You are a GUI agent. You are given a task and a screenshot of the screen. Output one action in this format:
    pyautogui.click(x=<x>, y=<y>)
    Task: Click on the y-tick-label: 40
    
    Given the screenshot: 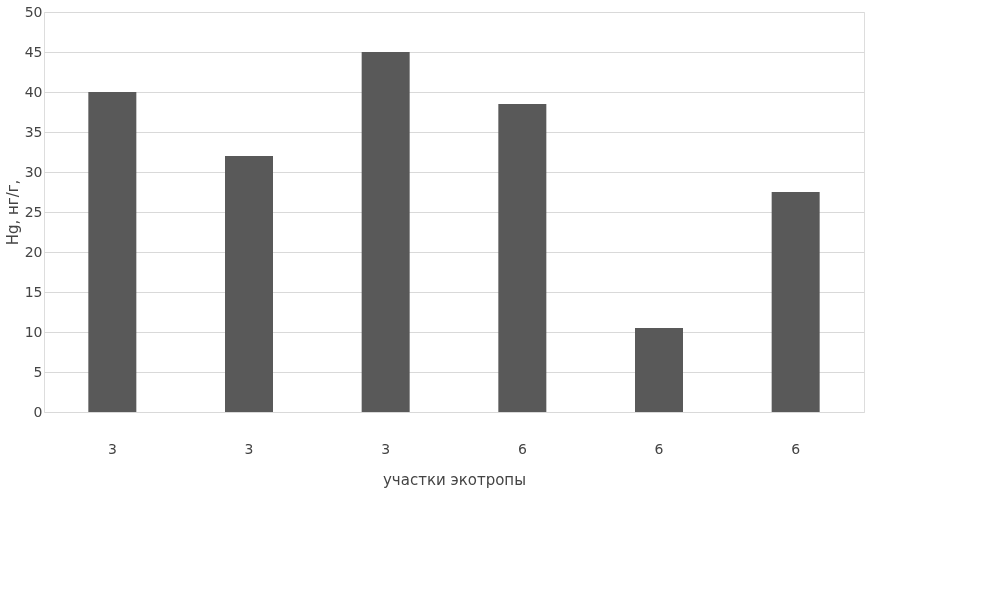 What is the action you would take?
    pyautogui.click(x=33, y=91)
    